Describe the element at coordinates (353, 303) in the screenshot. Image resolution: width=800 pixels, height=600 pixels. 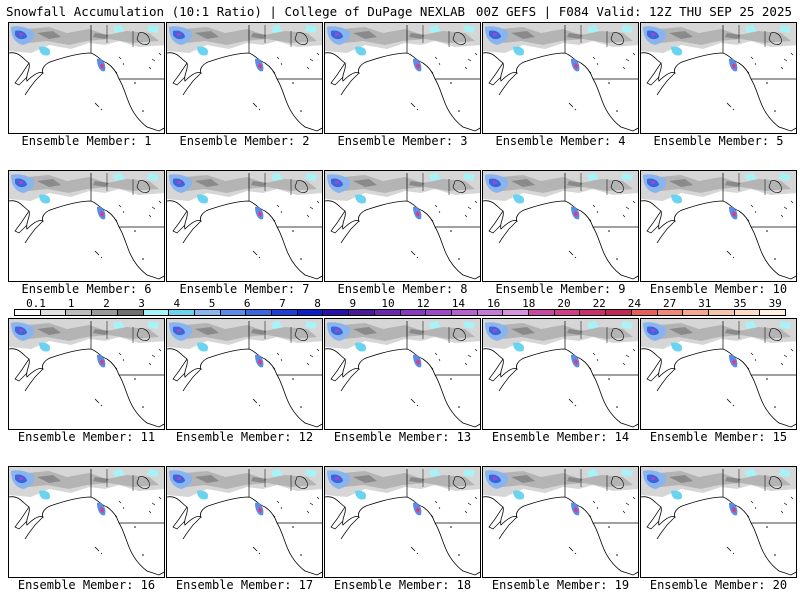
I see `legend-tick-label: 9` at that location.